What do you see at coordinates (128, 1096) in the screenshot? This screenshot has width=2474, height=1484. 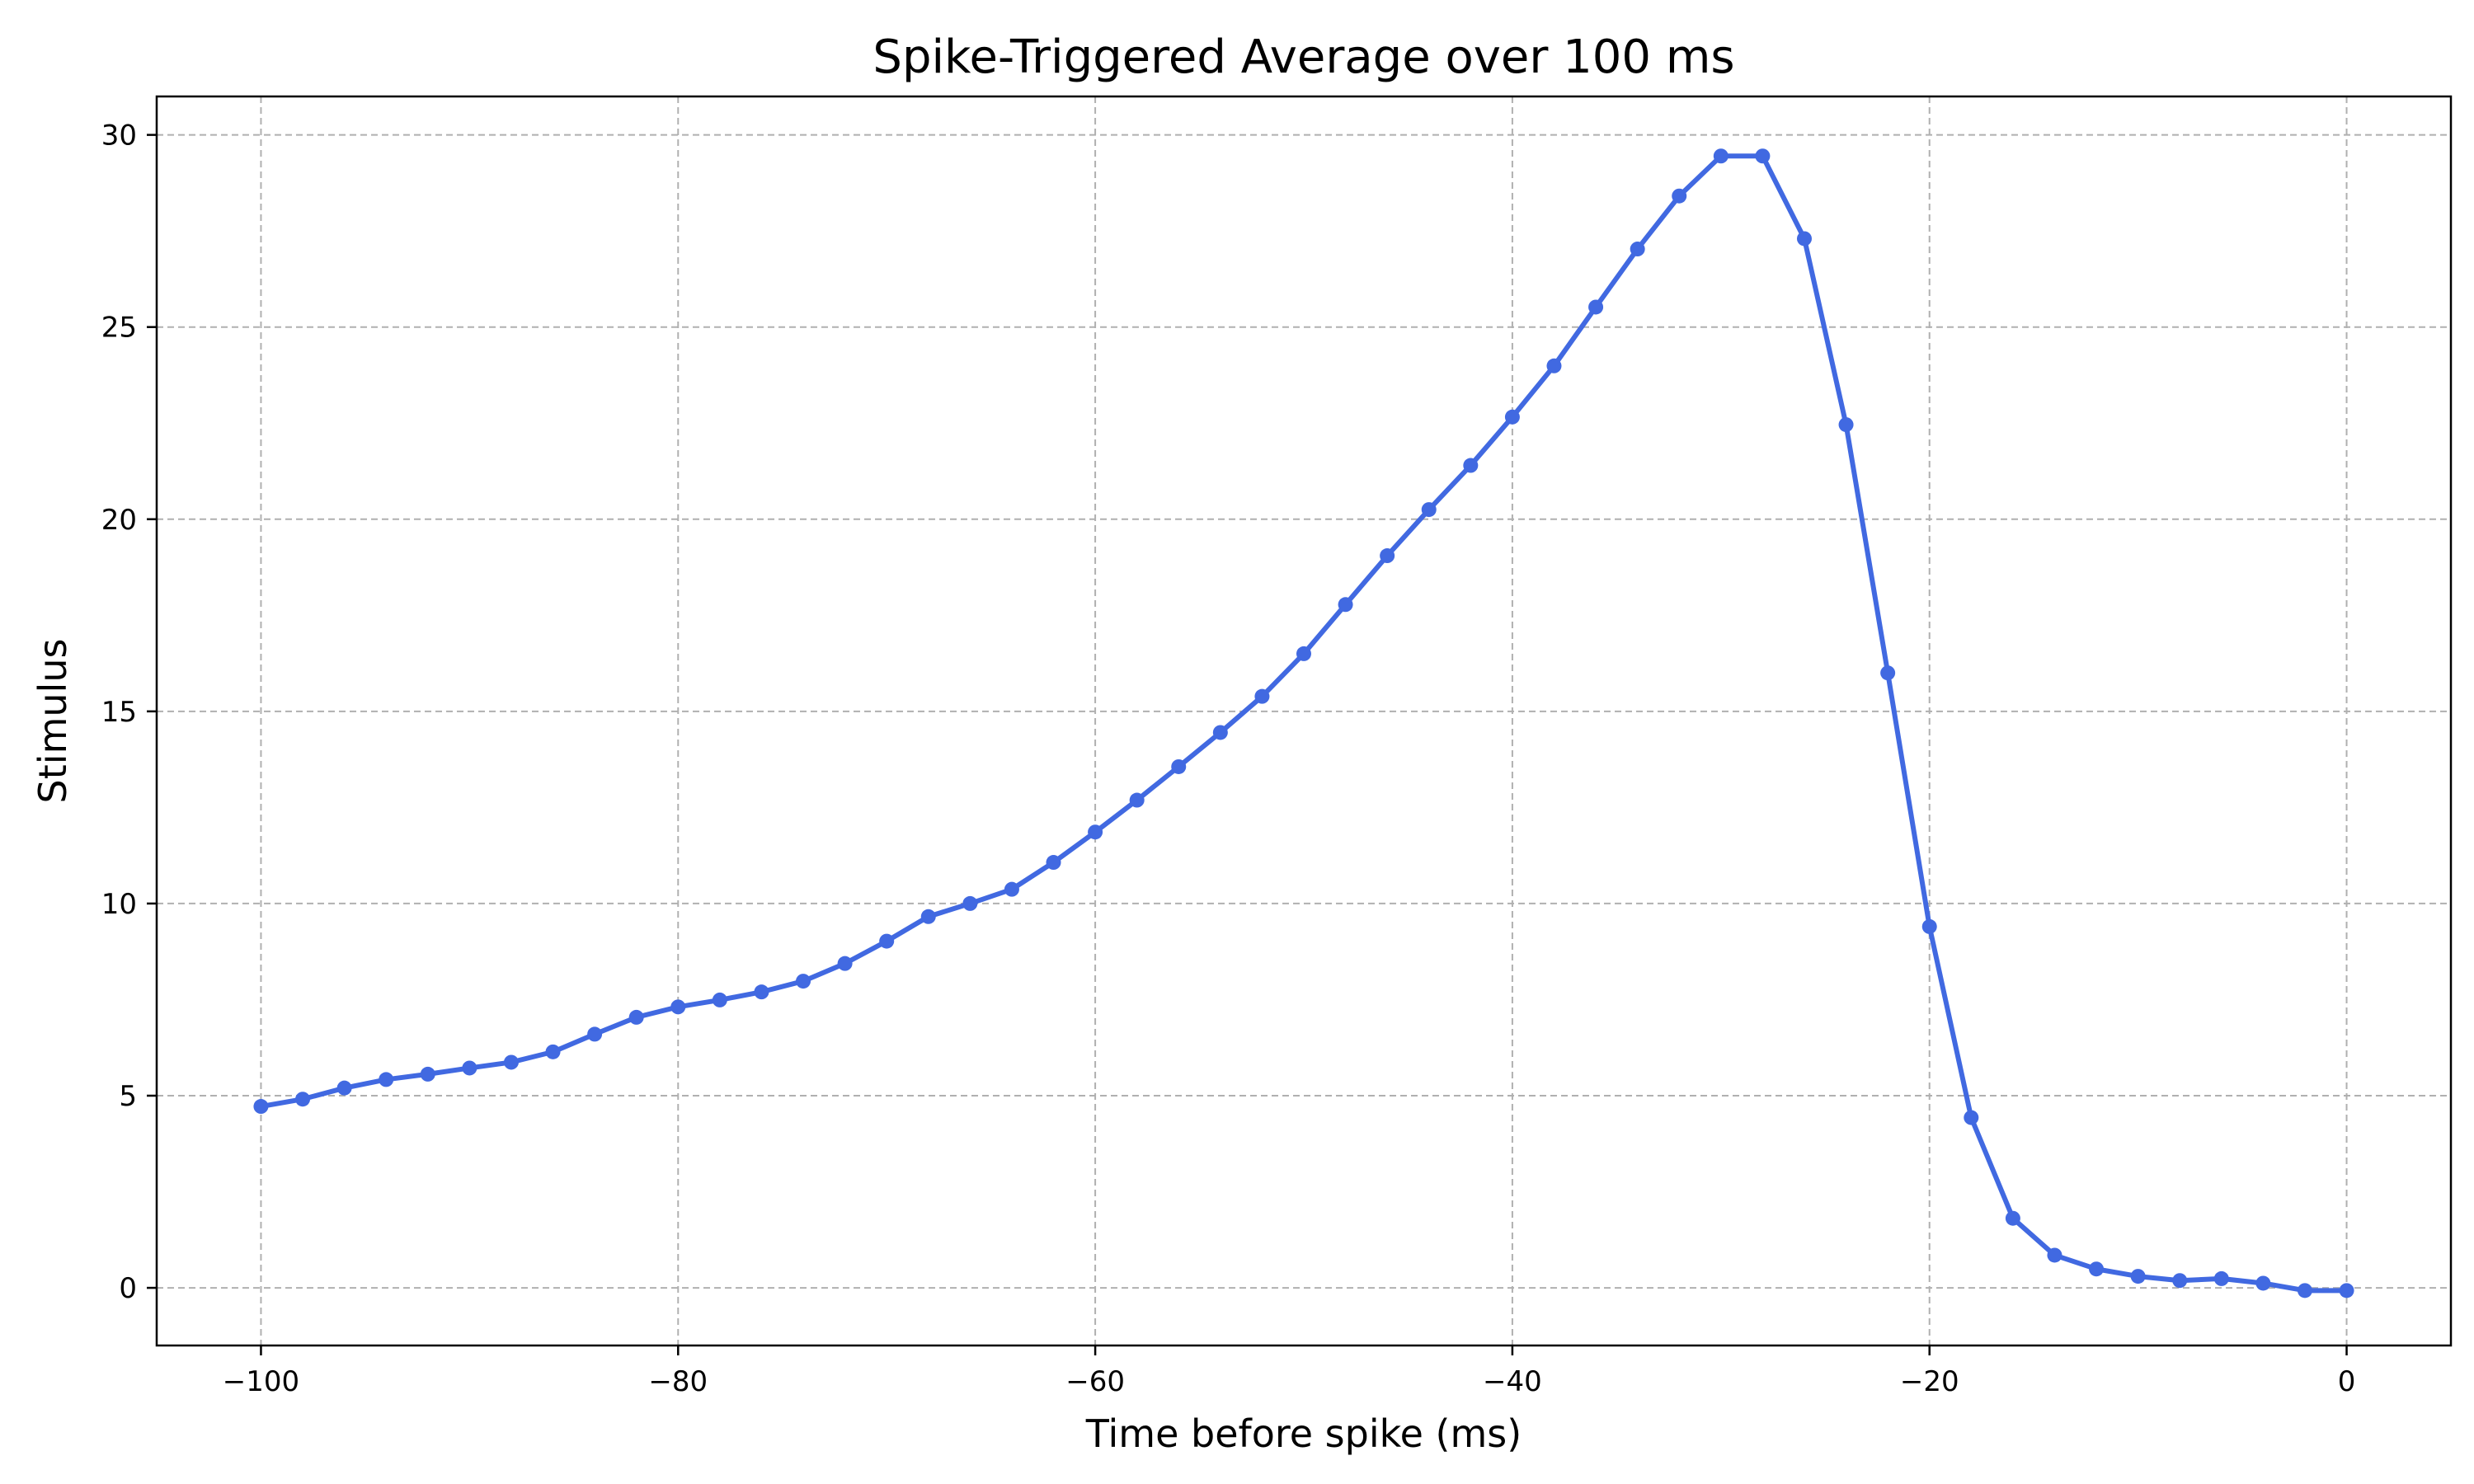 I see `y-tick-label: 5` at bounding box center [128, 1096].